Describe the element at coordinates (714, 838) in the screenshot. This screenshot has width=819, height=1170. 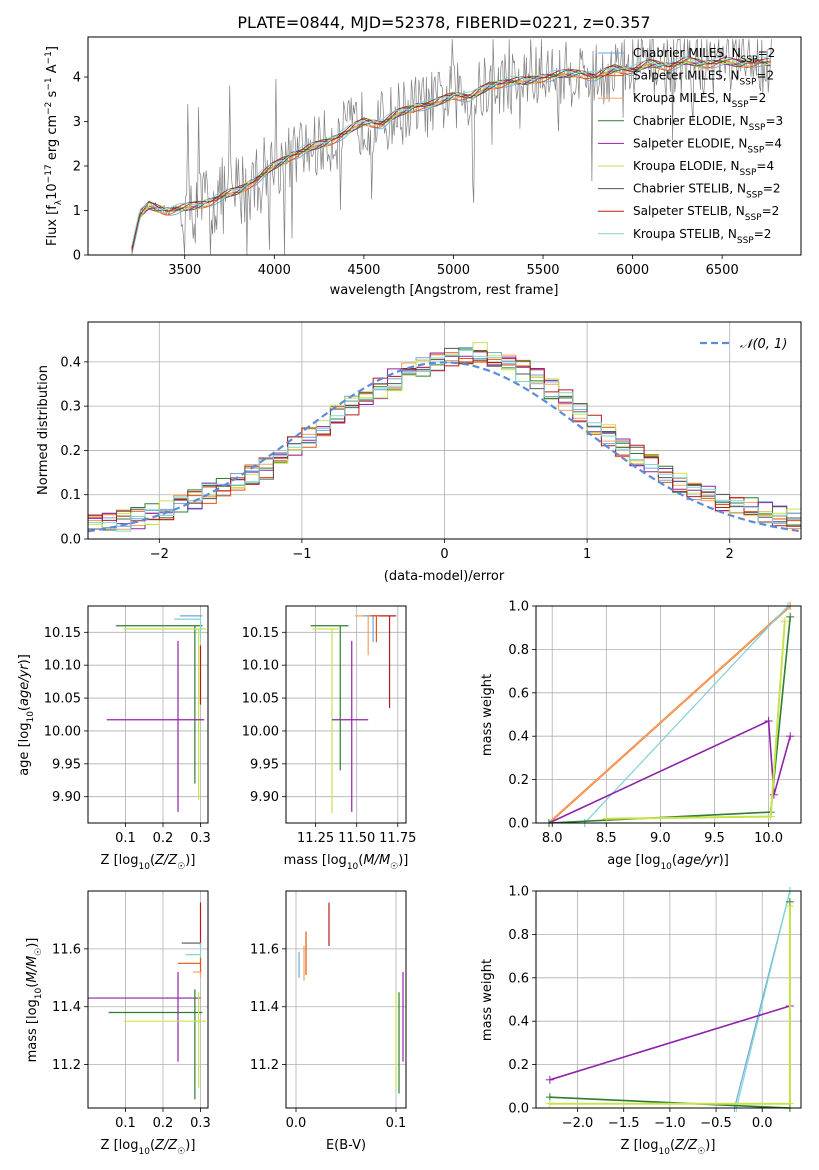
I see `x-tick-label: 9.5` at that location.